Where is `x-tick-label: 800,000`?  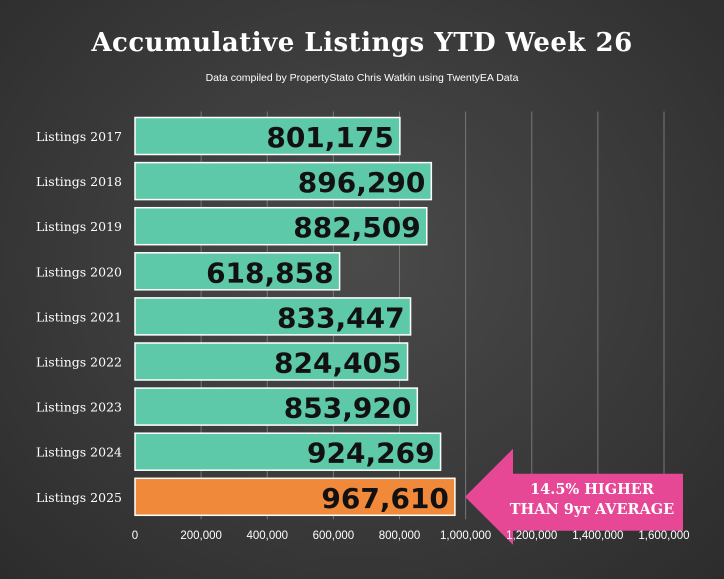
x-tick-label: 800,000 is located at coordinates (400, 536).